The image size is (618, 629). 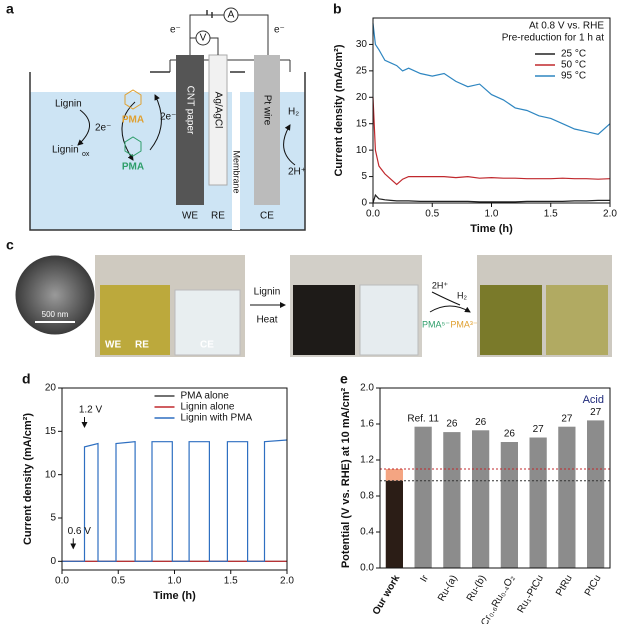 I want to click on y-tick-label: 2.0, so click(x=367, y=388).